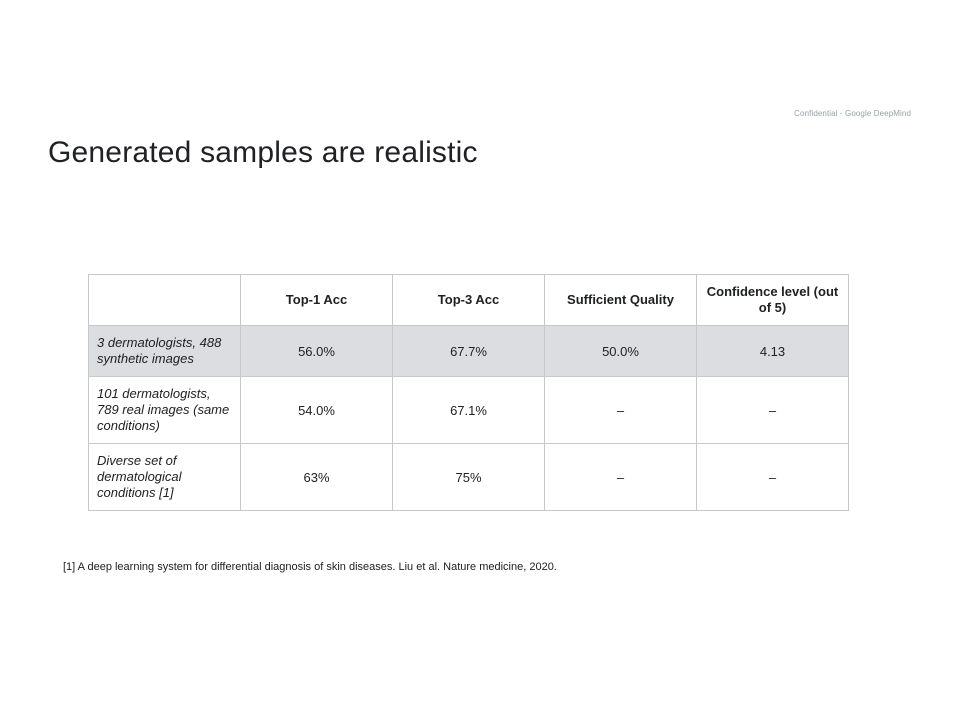 Image resolution: width=960 pixels, height=720 pixels. What do you see at coordinates (263, 152) in the screenshot?
I see `slide-title: Generated samples are realistic` at bounding box center [263, 152].